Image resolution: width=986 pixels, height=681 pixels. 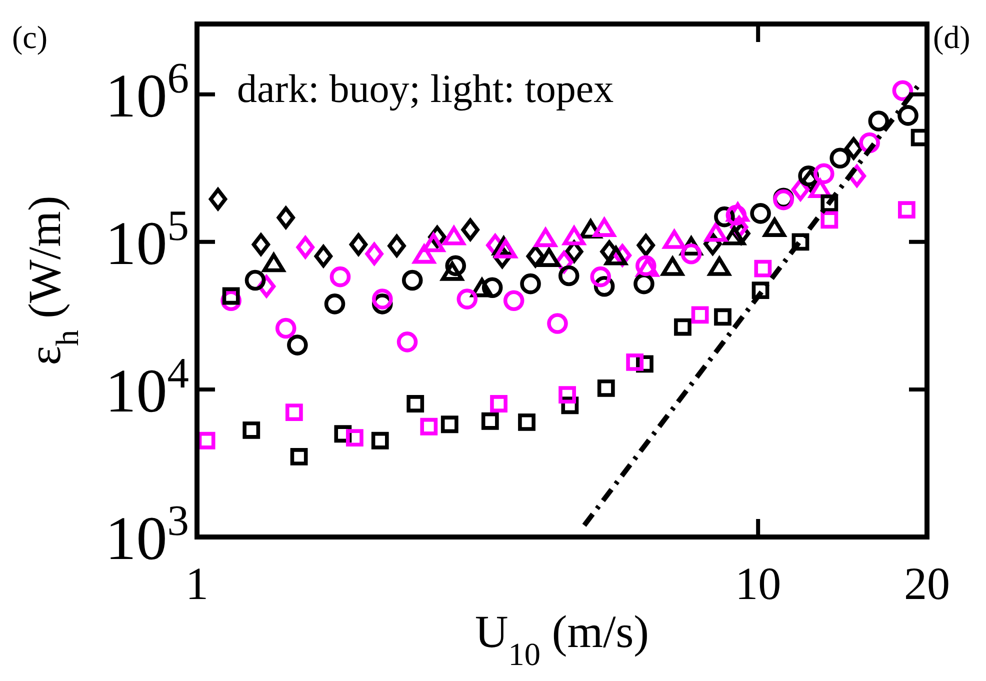 What do you see at coordinates (147, 92) in the screenshot?
I see `y-tick-label: 10$^{6}$` at bounding box center [147, 92].